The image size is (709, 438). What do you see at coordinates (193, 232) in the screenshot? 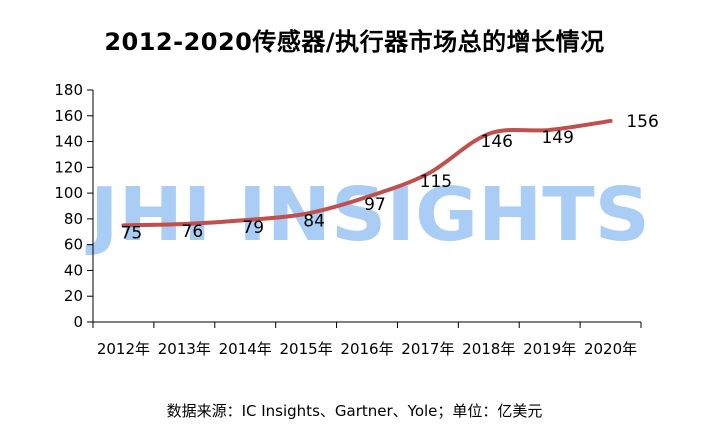
I see `data-label: 76` at bounding box center [193, 232].